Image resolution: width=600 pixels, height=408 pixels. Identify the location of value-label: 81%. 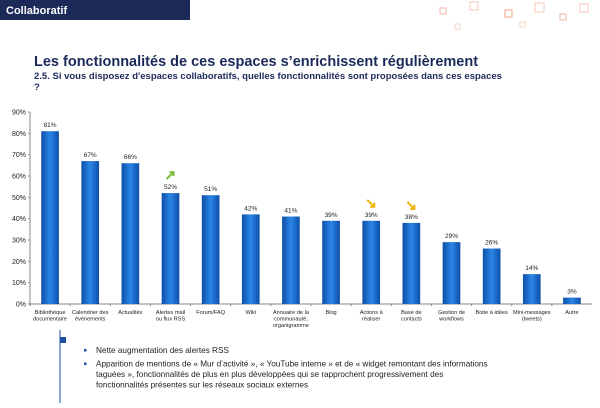
(50, 125).